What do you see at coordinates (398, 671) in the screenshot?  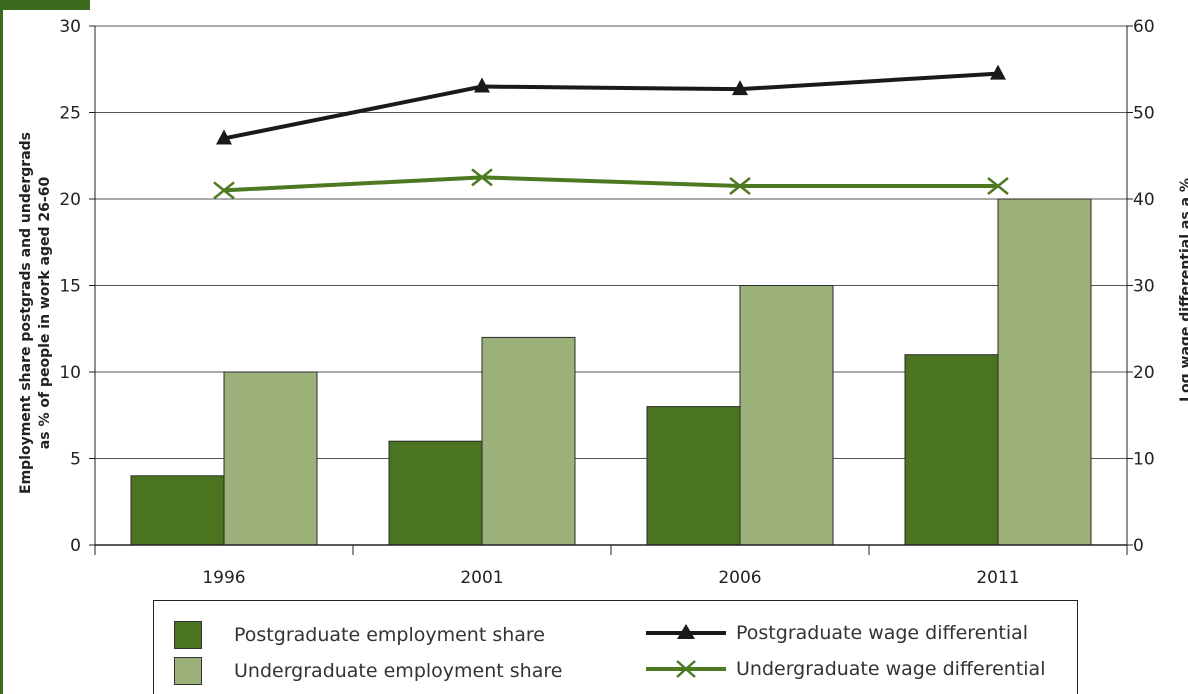 I see `legend-label: Undergraduate employment share` at bounding box center [398, 671].